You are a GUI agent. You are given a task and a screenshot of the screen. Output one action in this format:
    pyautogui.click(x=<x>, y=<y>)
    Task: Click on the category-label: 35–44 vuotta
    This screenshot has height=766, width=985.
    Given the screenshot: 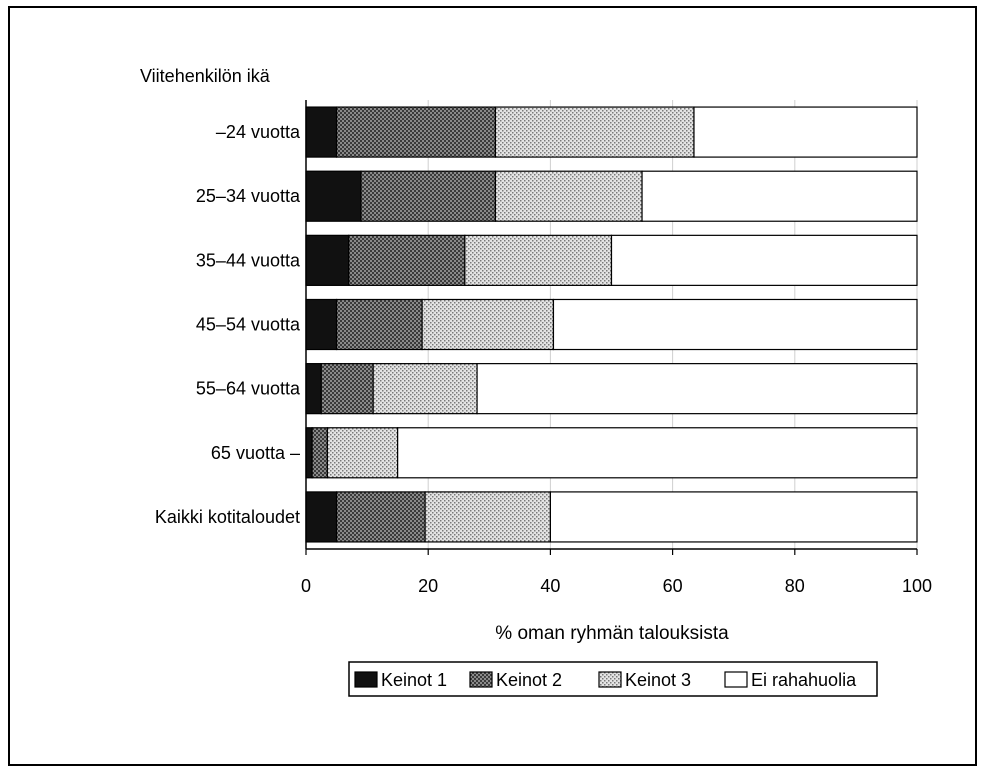 What is the action you would take?
    pyautogui.click(x=248, y=260)
    